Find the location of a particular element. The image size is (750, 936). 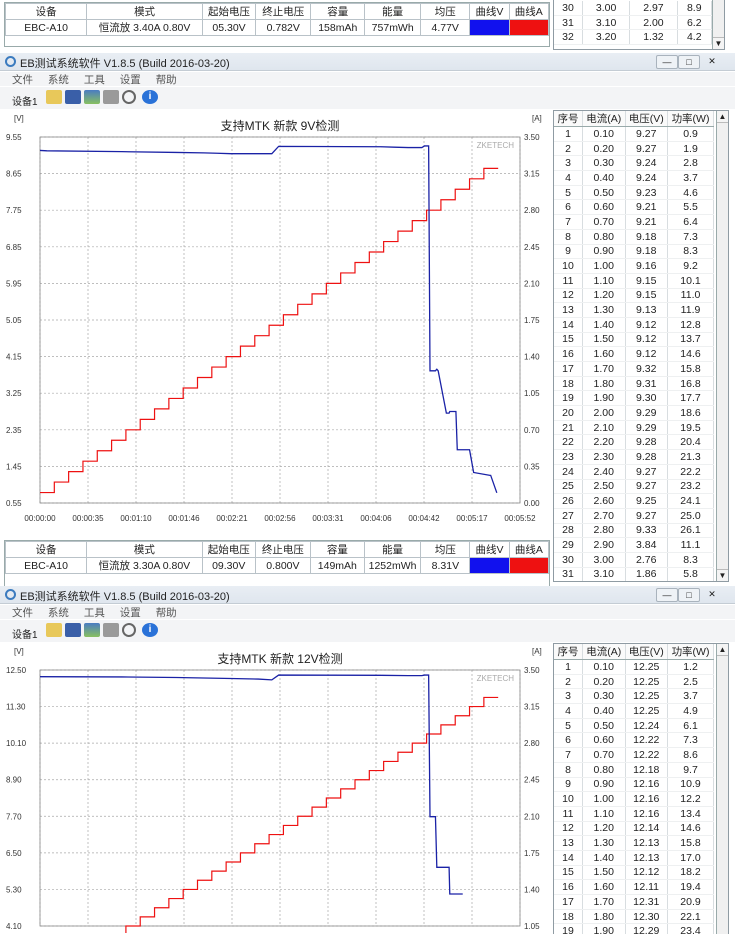

list-header: 电压(V) is located at coordinates (646, 119).